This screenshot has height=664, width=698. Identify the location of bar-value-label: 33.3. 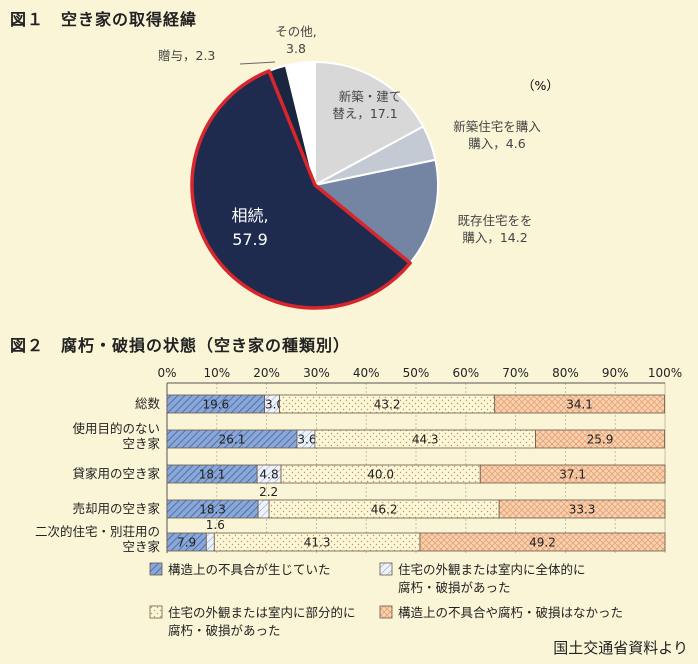
(582, 510).